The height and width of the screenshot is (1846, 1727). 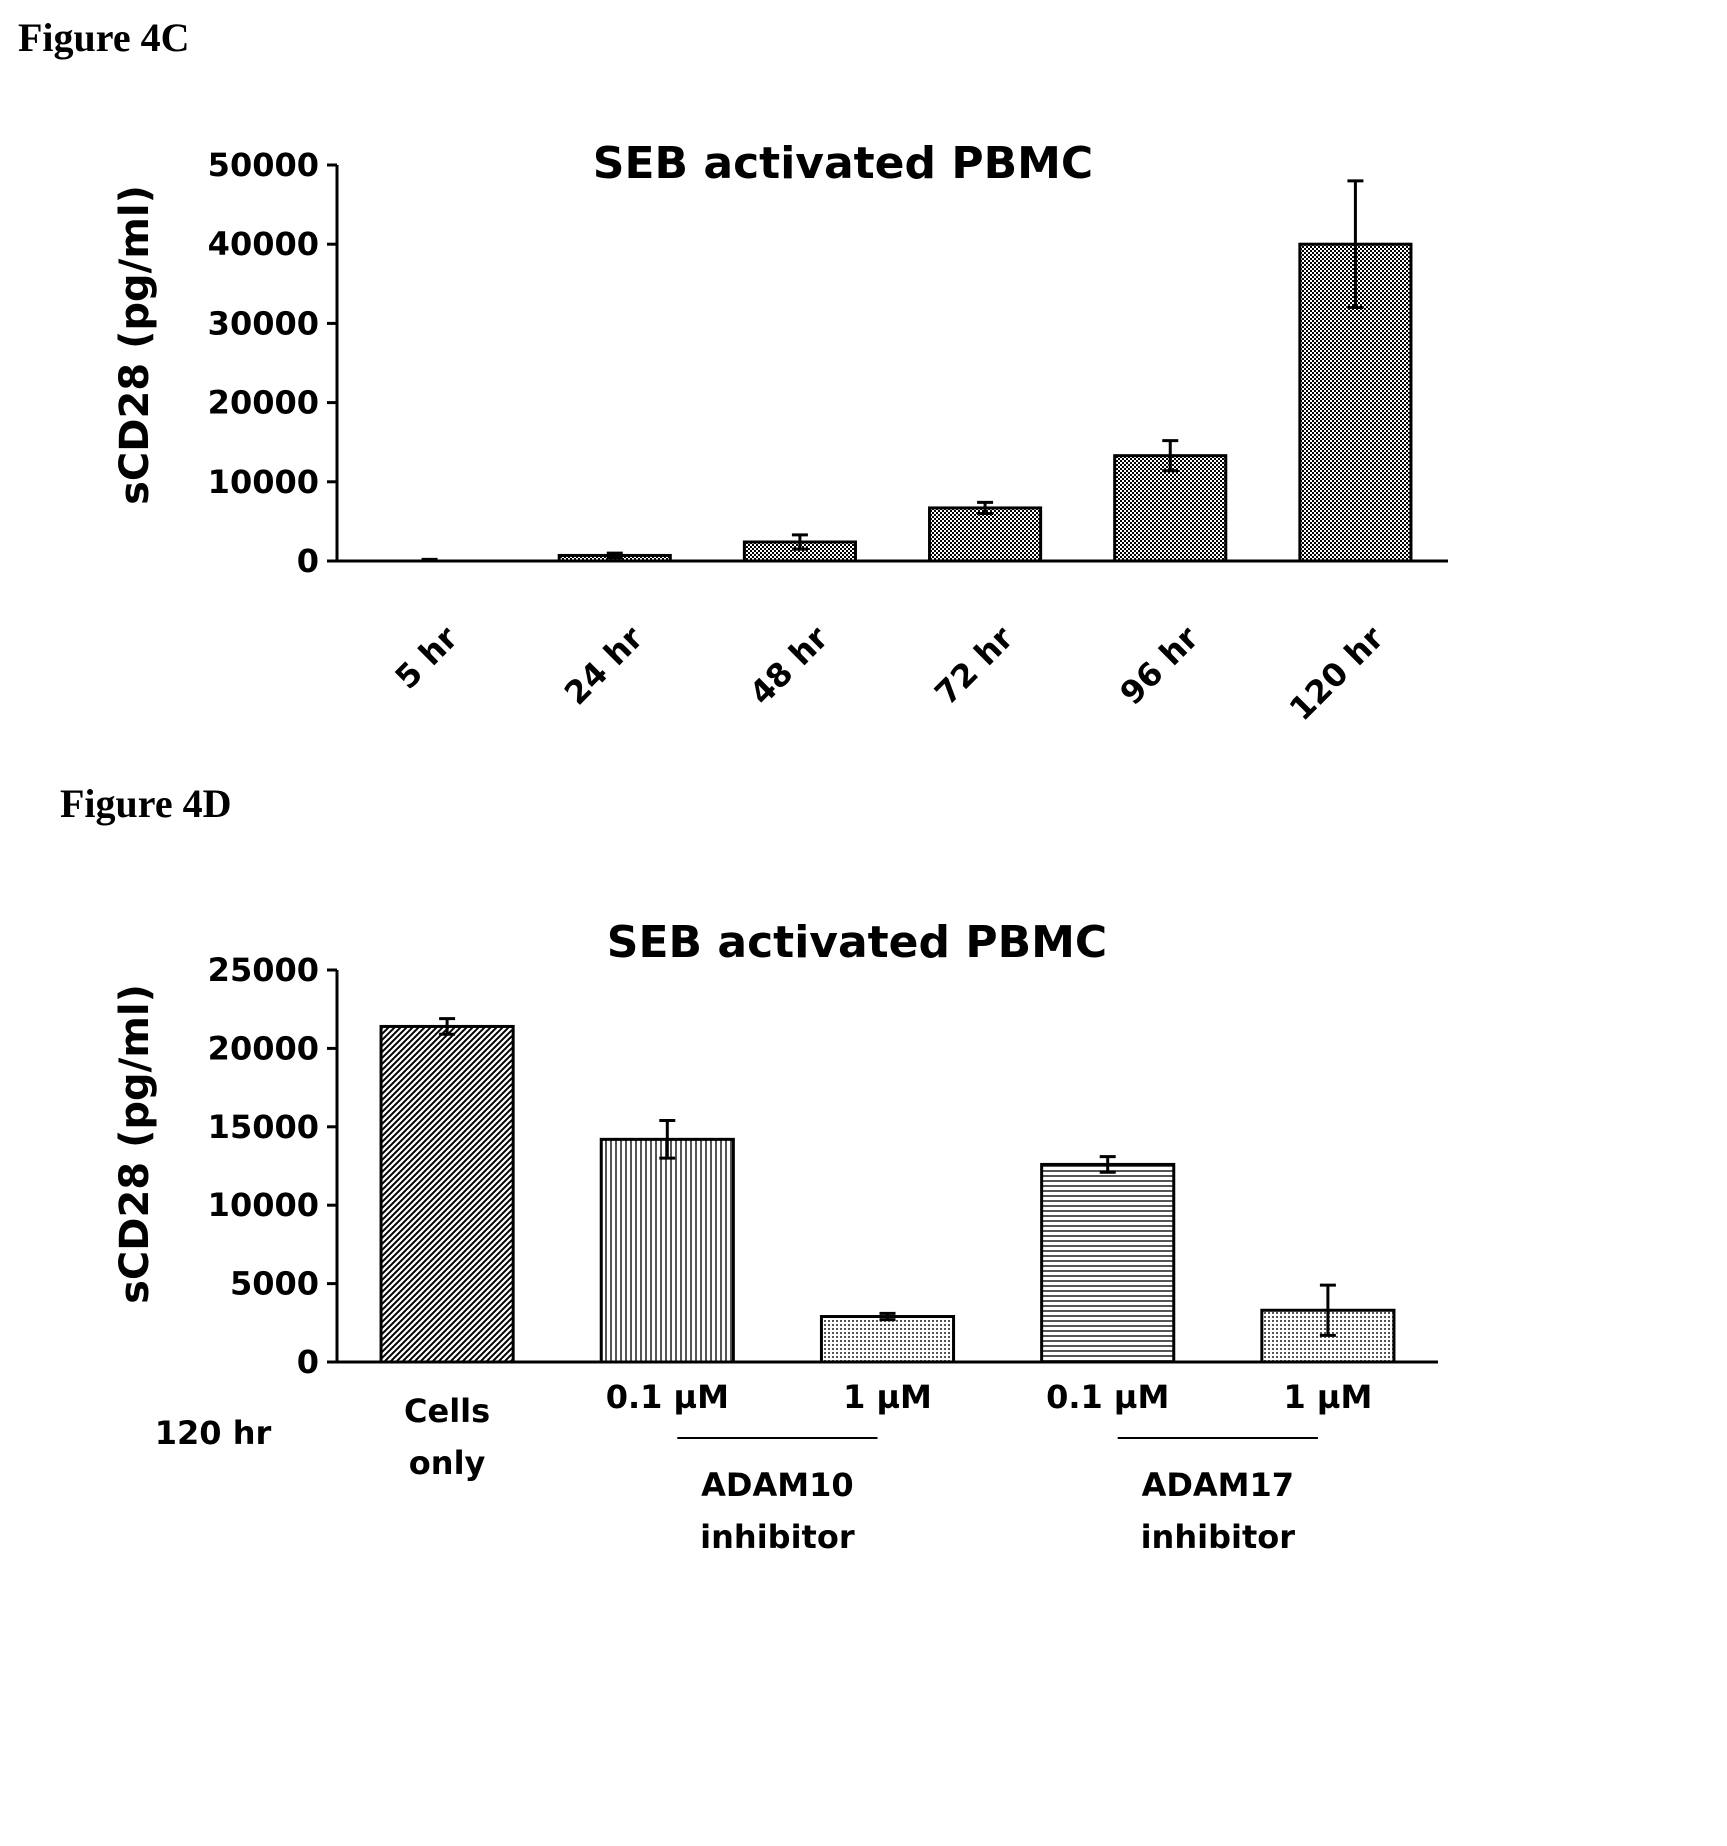 I want to click on x-tick-label: 120 hr, so click(x=1336, y=673).